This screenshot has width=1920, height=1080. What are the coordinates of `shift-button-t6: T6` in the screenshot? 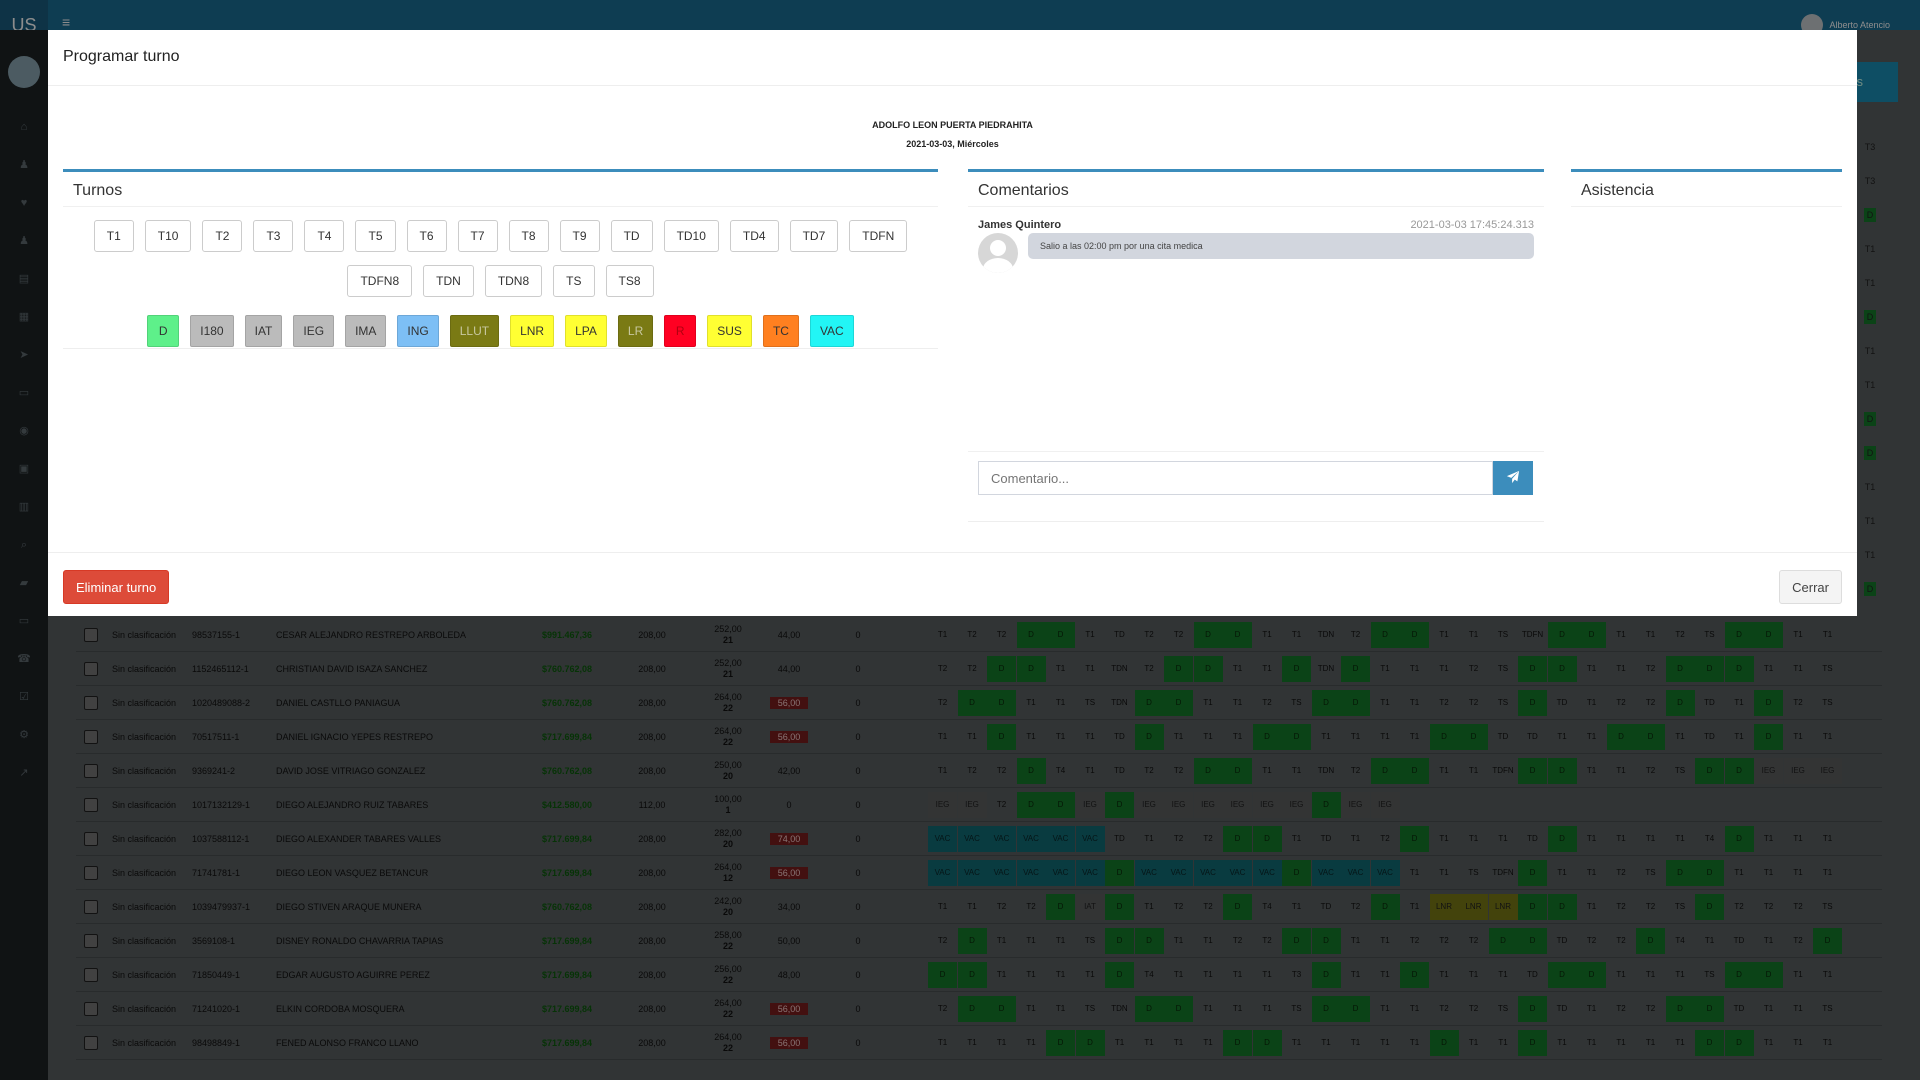 It's located at (426, 236).